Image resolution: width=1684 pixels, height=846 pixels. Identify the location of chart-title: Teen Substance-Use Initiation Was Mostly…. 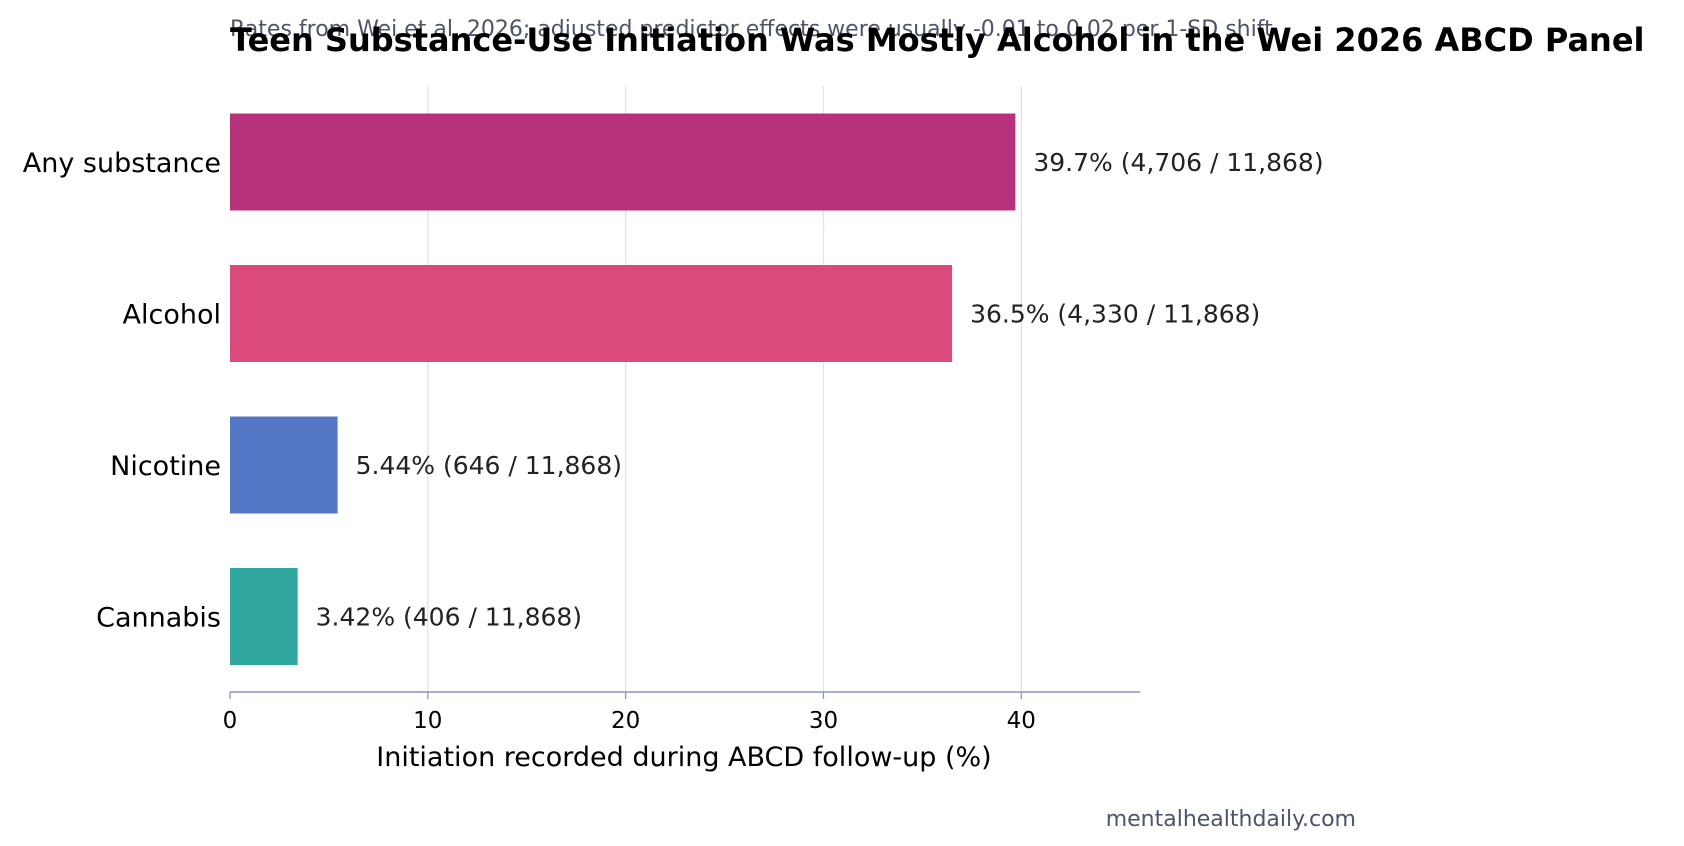
(937, 40).